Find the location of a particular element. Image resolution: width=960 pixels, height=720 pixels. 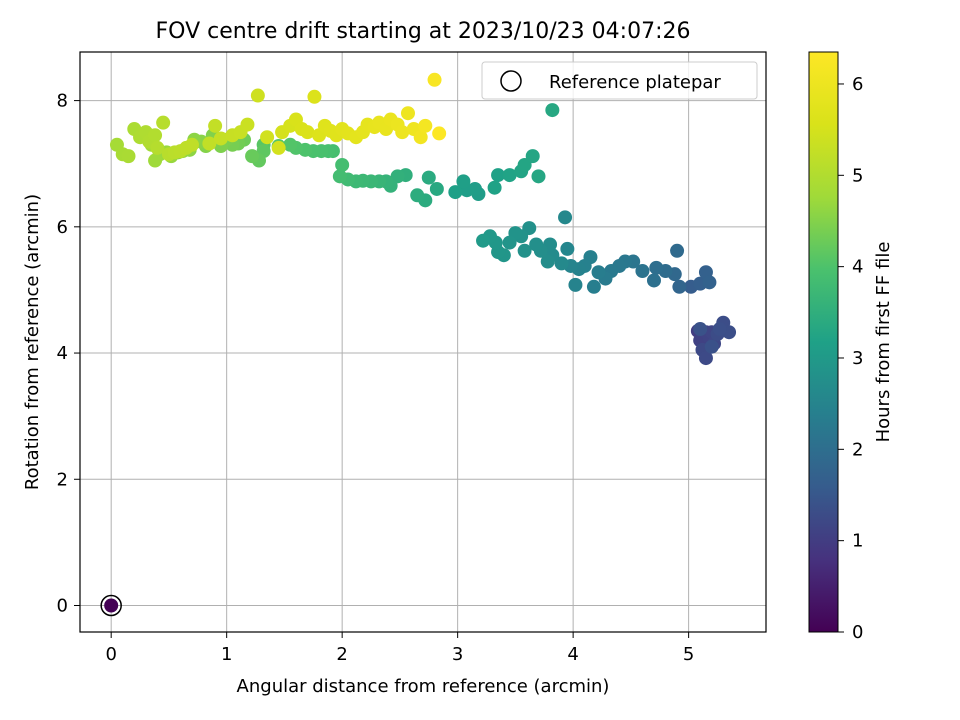

legend-box is located at coordinates (619, 80).